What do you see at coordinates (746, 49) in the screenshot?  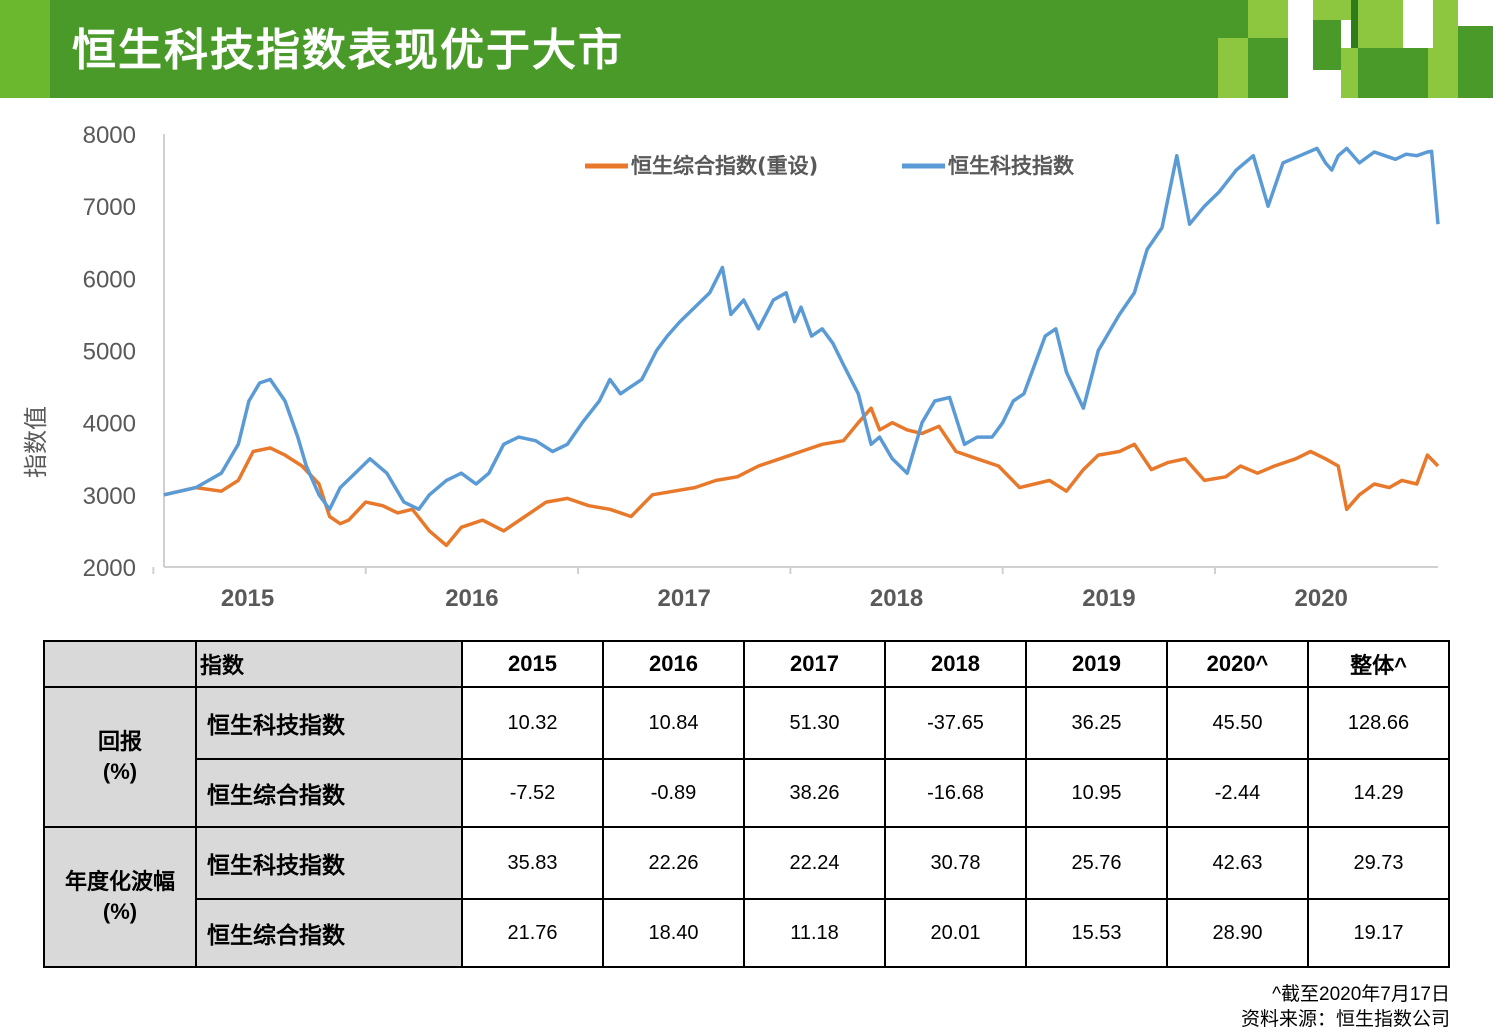 I see `title-bar: 恒生科技指数表现优于大市` at bounding box center [746, 49].